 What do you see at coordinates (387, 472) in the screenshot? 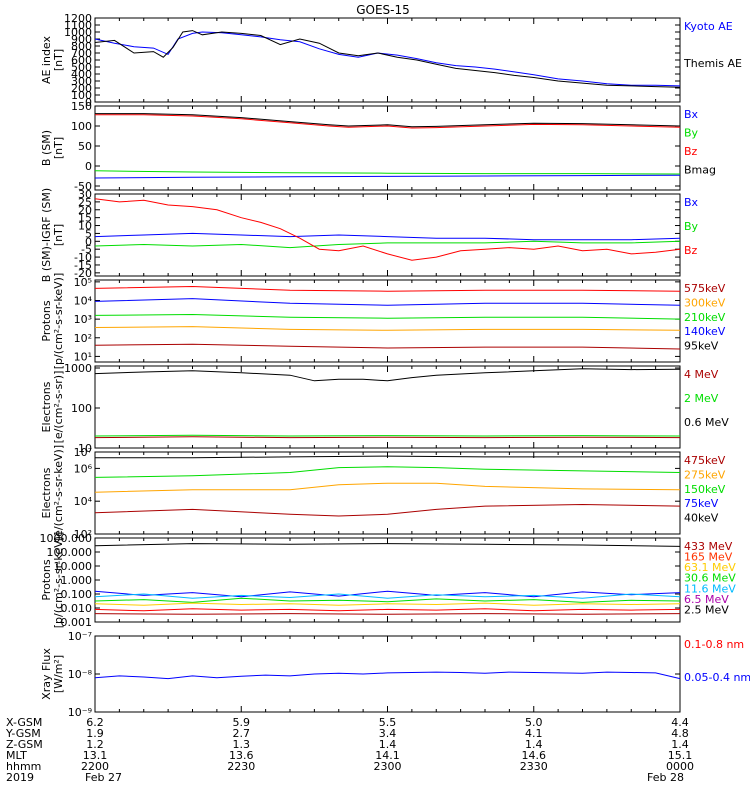
I see `series-150kev` at bounding box center [387, 472].